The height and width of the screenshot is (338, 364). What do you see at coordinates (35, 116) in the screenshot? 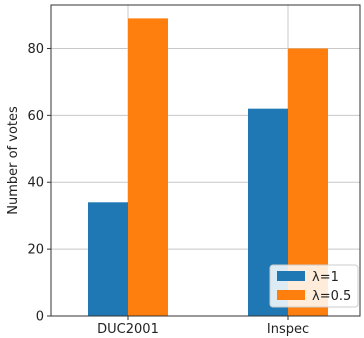
I see `y-tick-label-60: 60` at bounding box center [35, 116].